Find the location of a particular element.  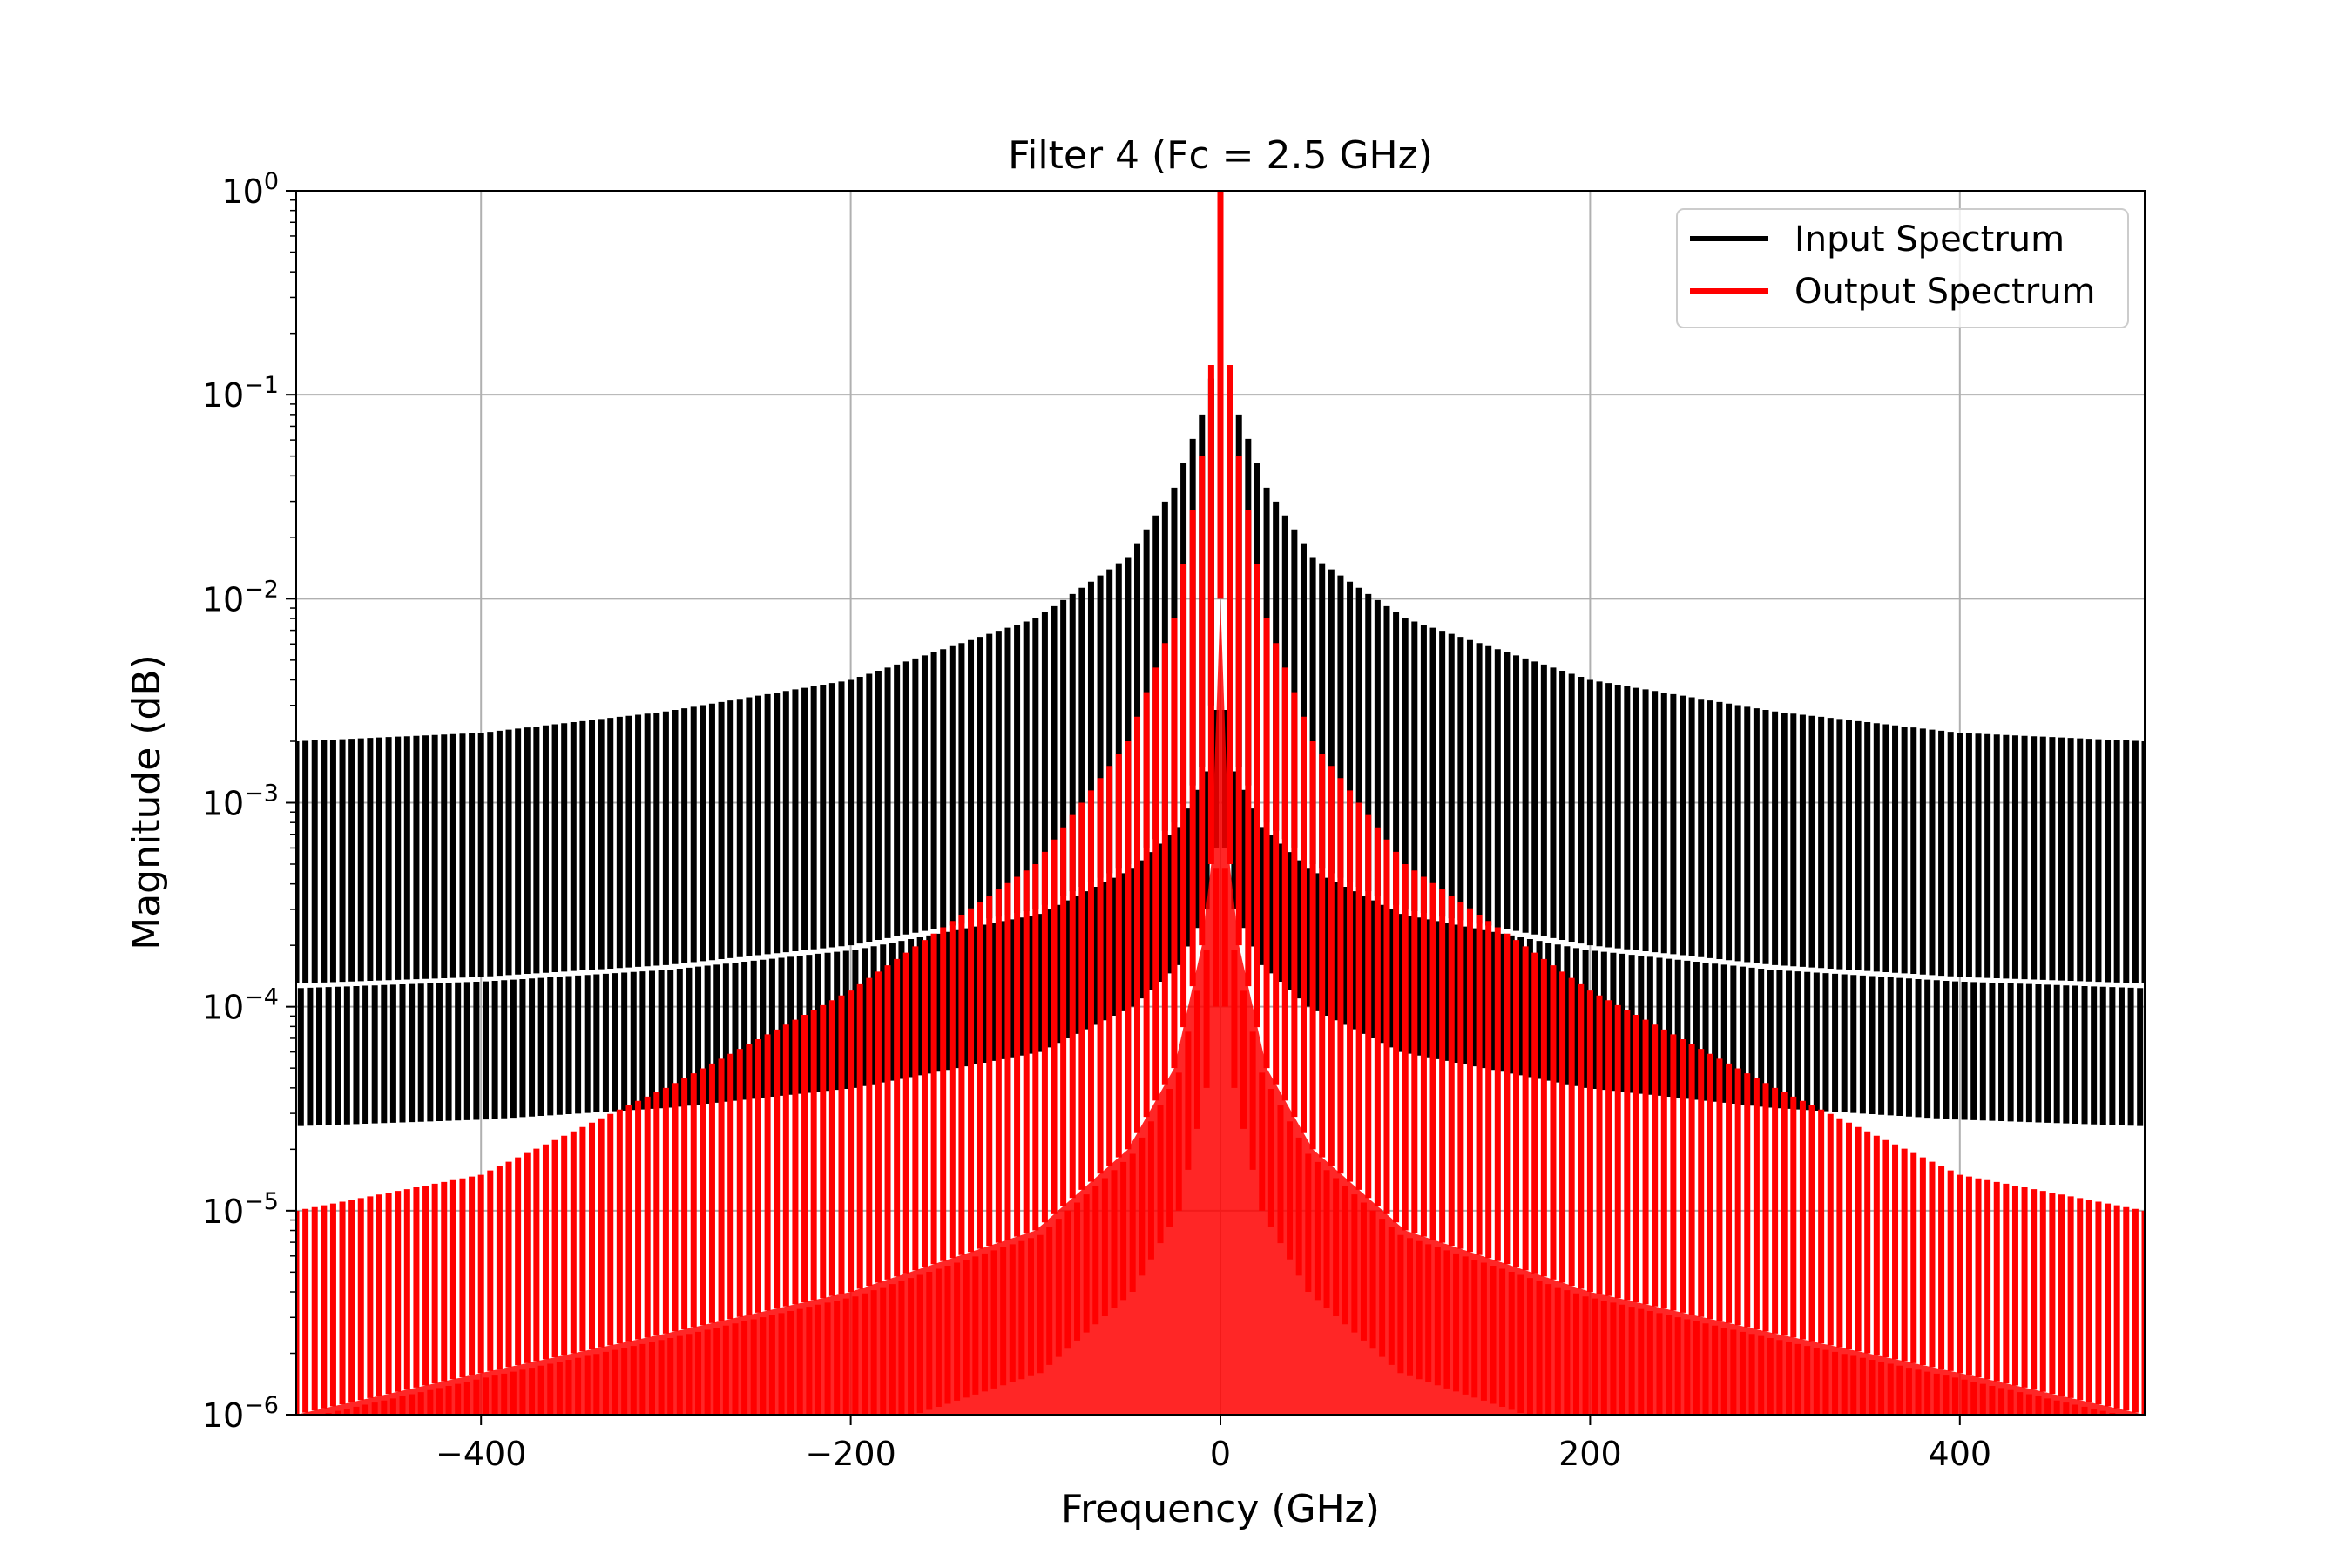

x-tick-label-0: −400 is located at coordinates (481, 1454).